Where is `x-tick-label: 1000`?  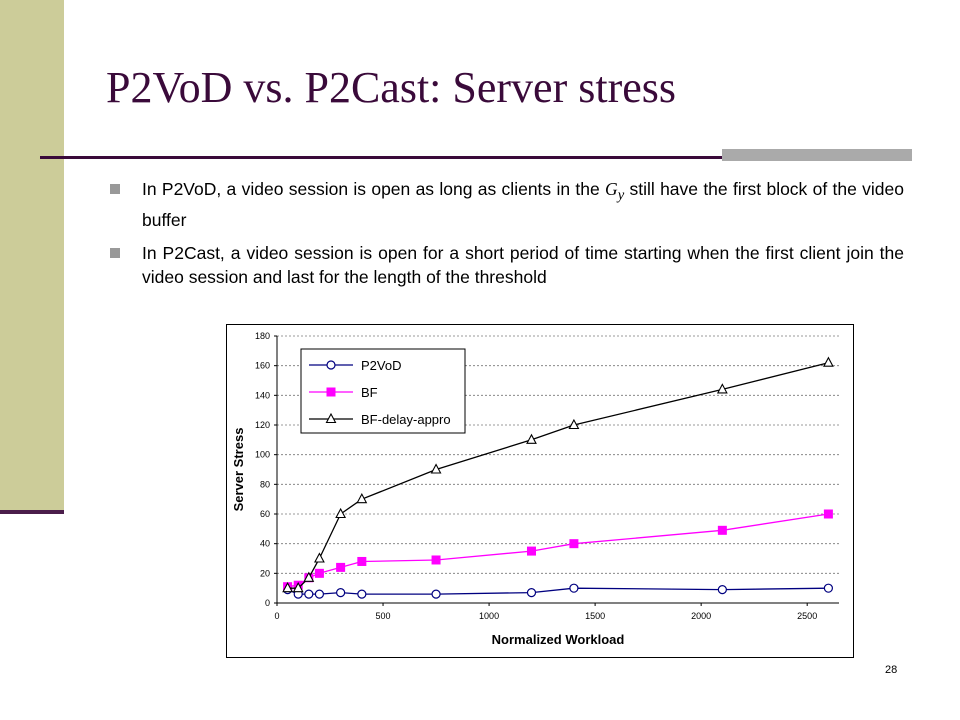 x-tick-label: 1000 is located at coordinates (489, 616).